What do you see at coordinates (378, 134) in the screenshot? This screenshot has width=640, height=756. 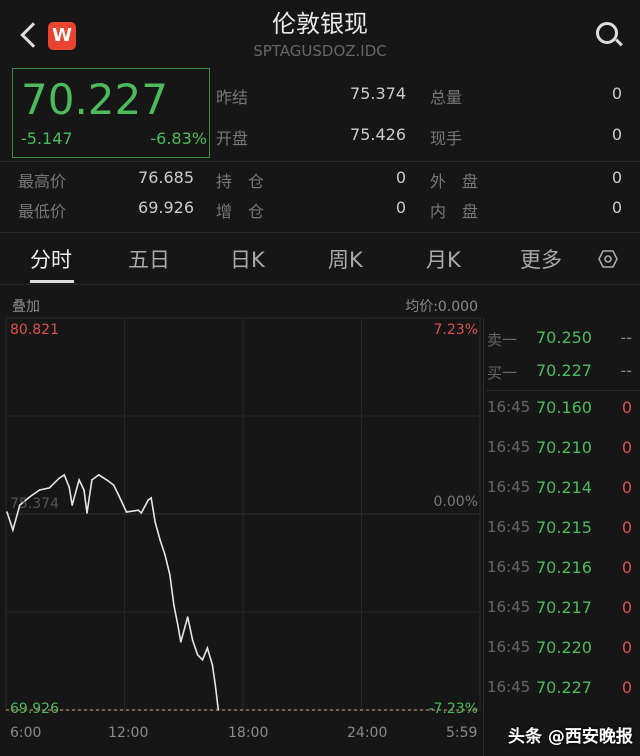 I see `field-value: 75.426` at bounding box center [378, 134].